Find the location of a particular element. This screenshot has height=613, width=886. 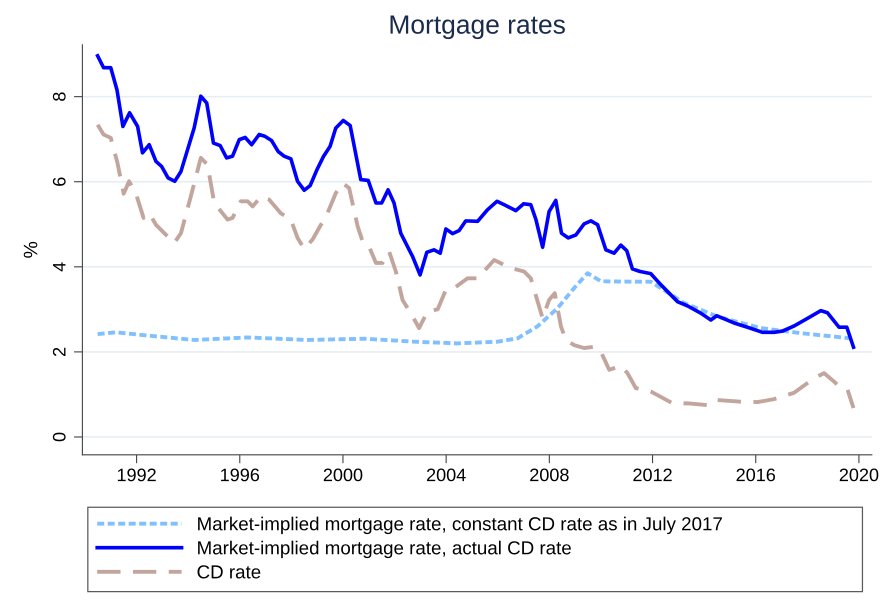

x-tick-label: 2012 is located at coordinates (652, 475).